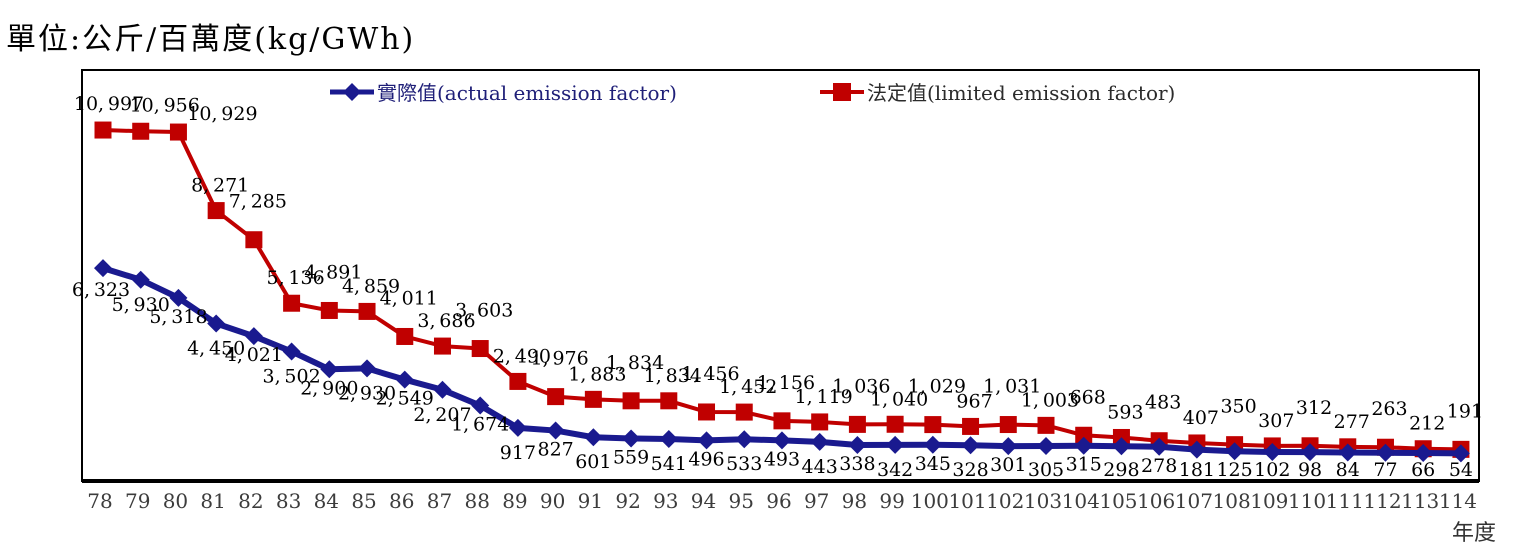 The width and height of the screenshot is (1518, 560). What do you see at coordinates (1269, 501) in the screenshot?
I see `x-tick-label: 109` at bounding box center [1269, 501].